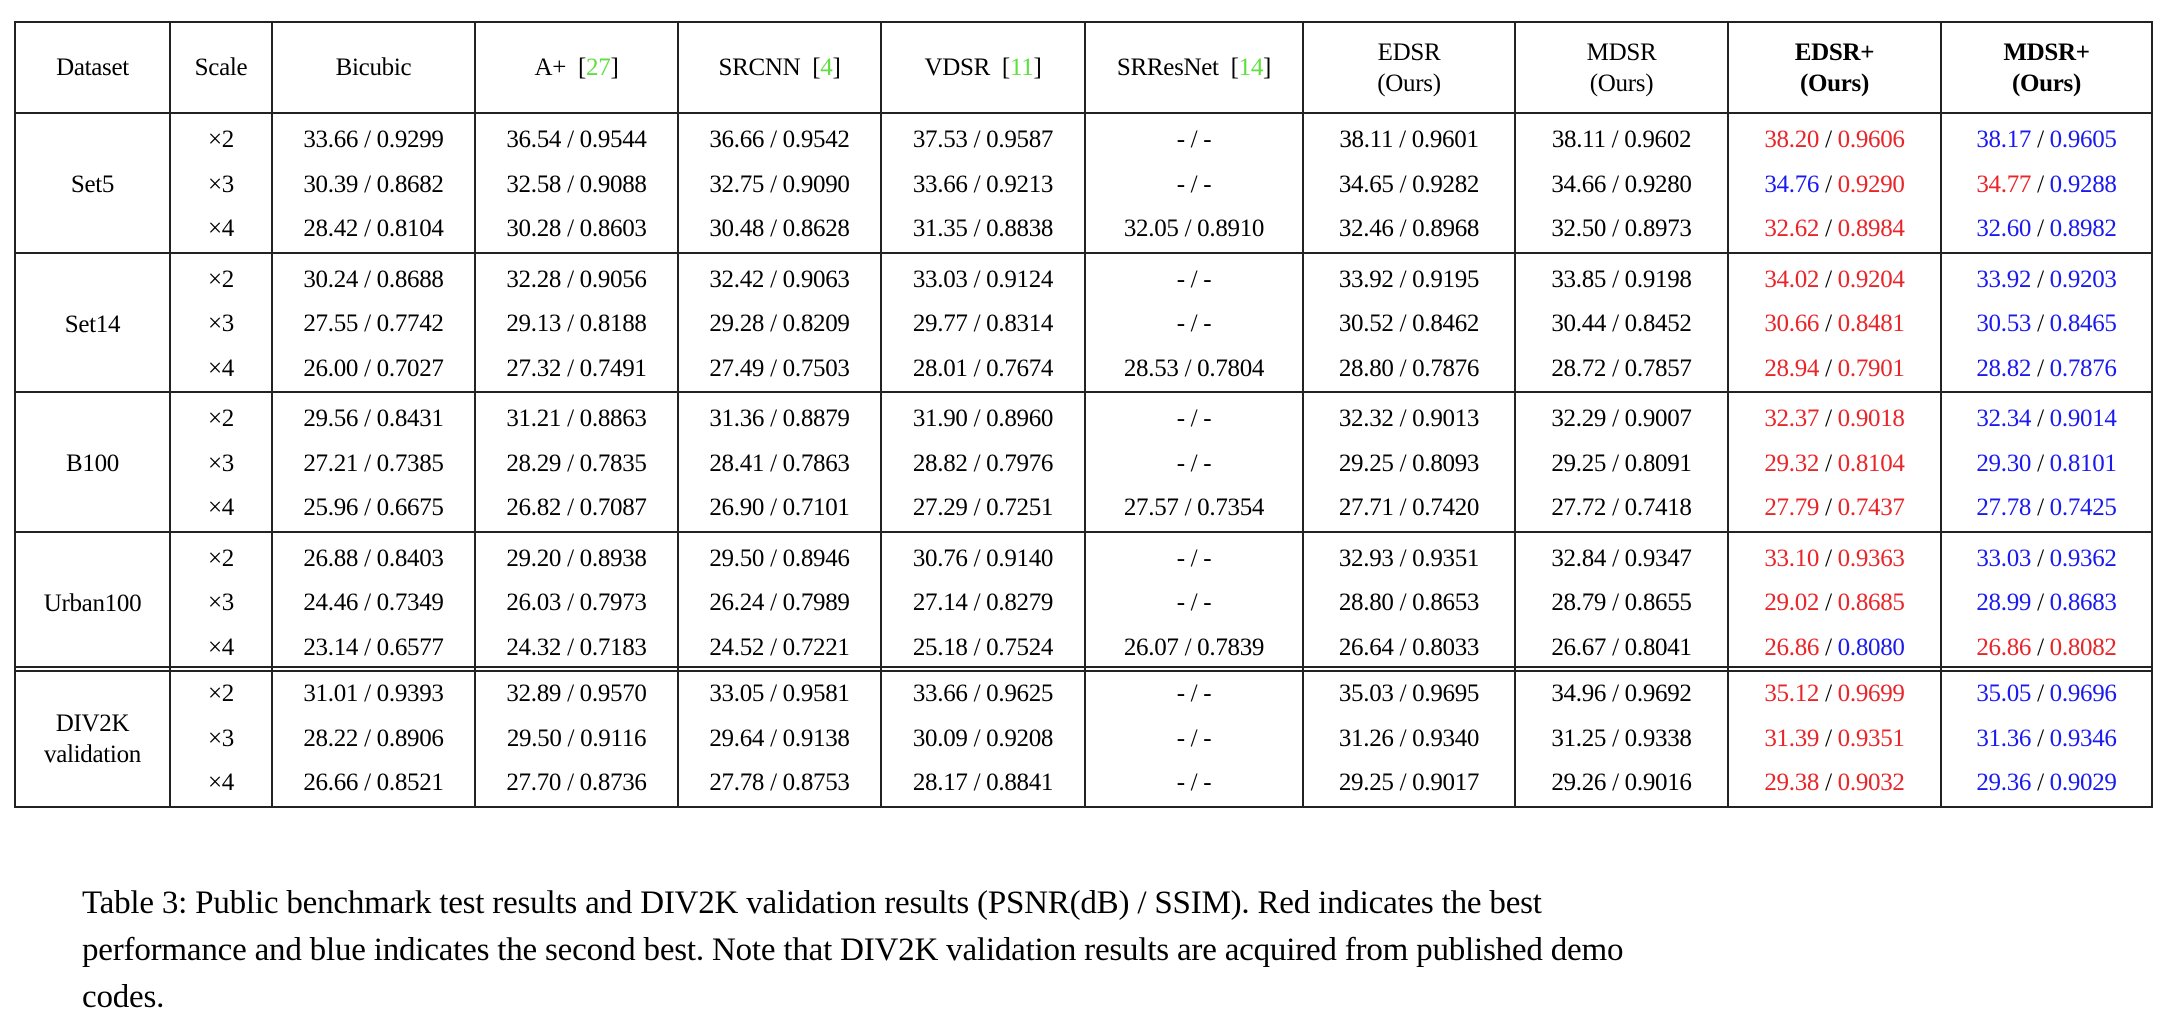  What do you see at coordinates (940, 324) in the screenshot?
I see `psnr-value: 29.77` at bounding box center [940, 324].